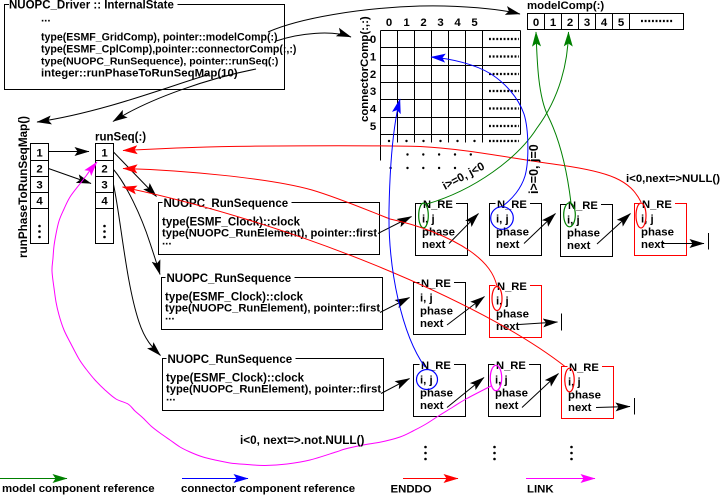  I want to click on svg-text: connectorComp(:,:), so click(365, 69).